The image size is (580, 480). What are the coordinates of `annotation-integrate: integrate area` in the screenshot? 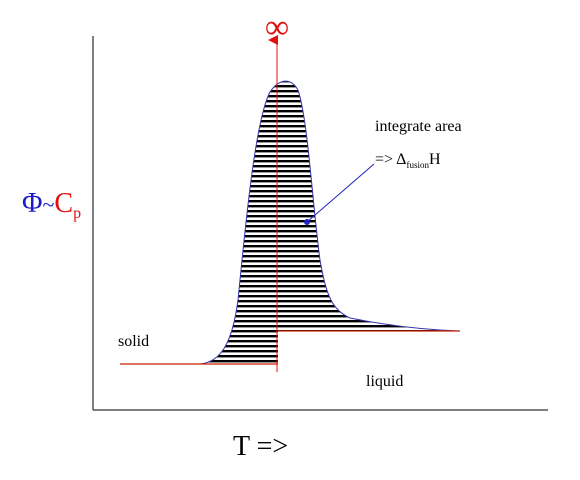 It's located at (418, 126).